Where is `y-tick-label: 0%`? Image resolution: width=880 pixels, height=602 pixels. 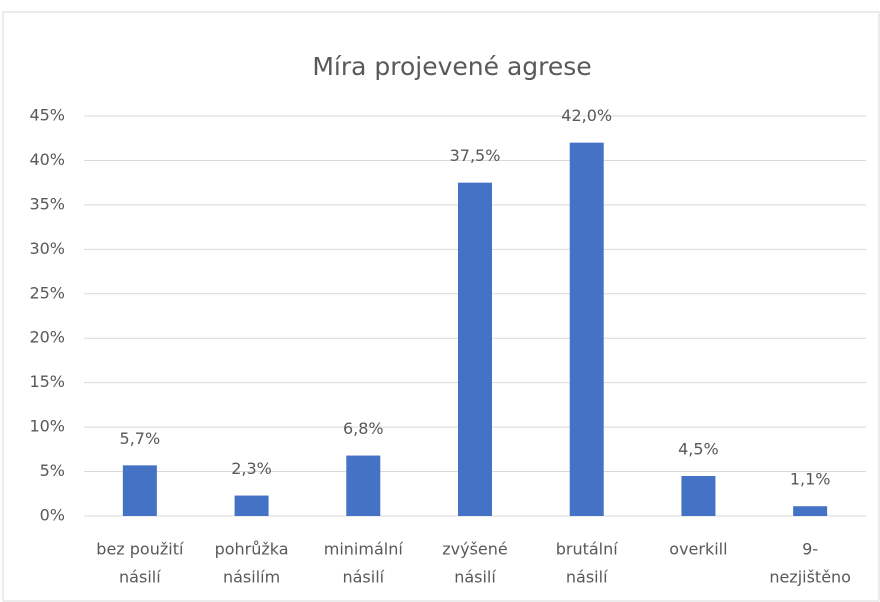
y-tick-label: 0% is located at coordinates (52, 515).